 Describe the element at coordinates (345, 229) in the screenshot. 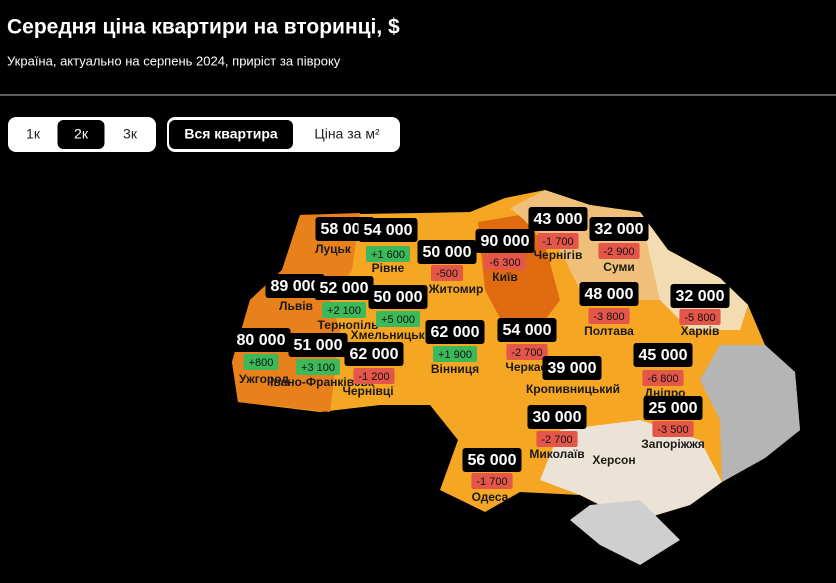

I see `price-label: 58 000` at that location.